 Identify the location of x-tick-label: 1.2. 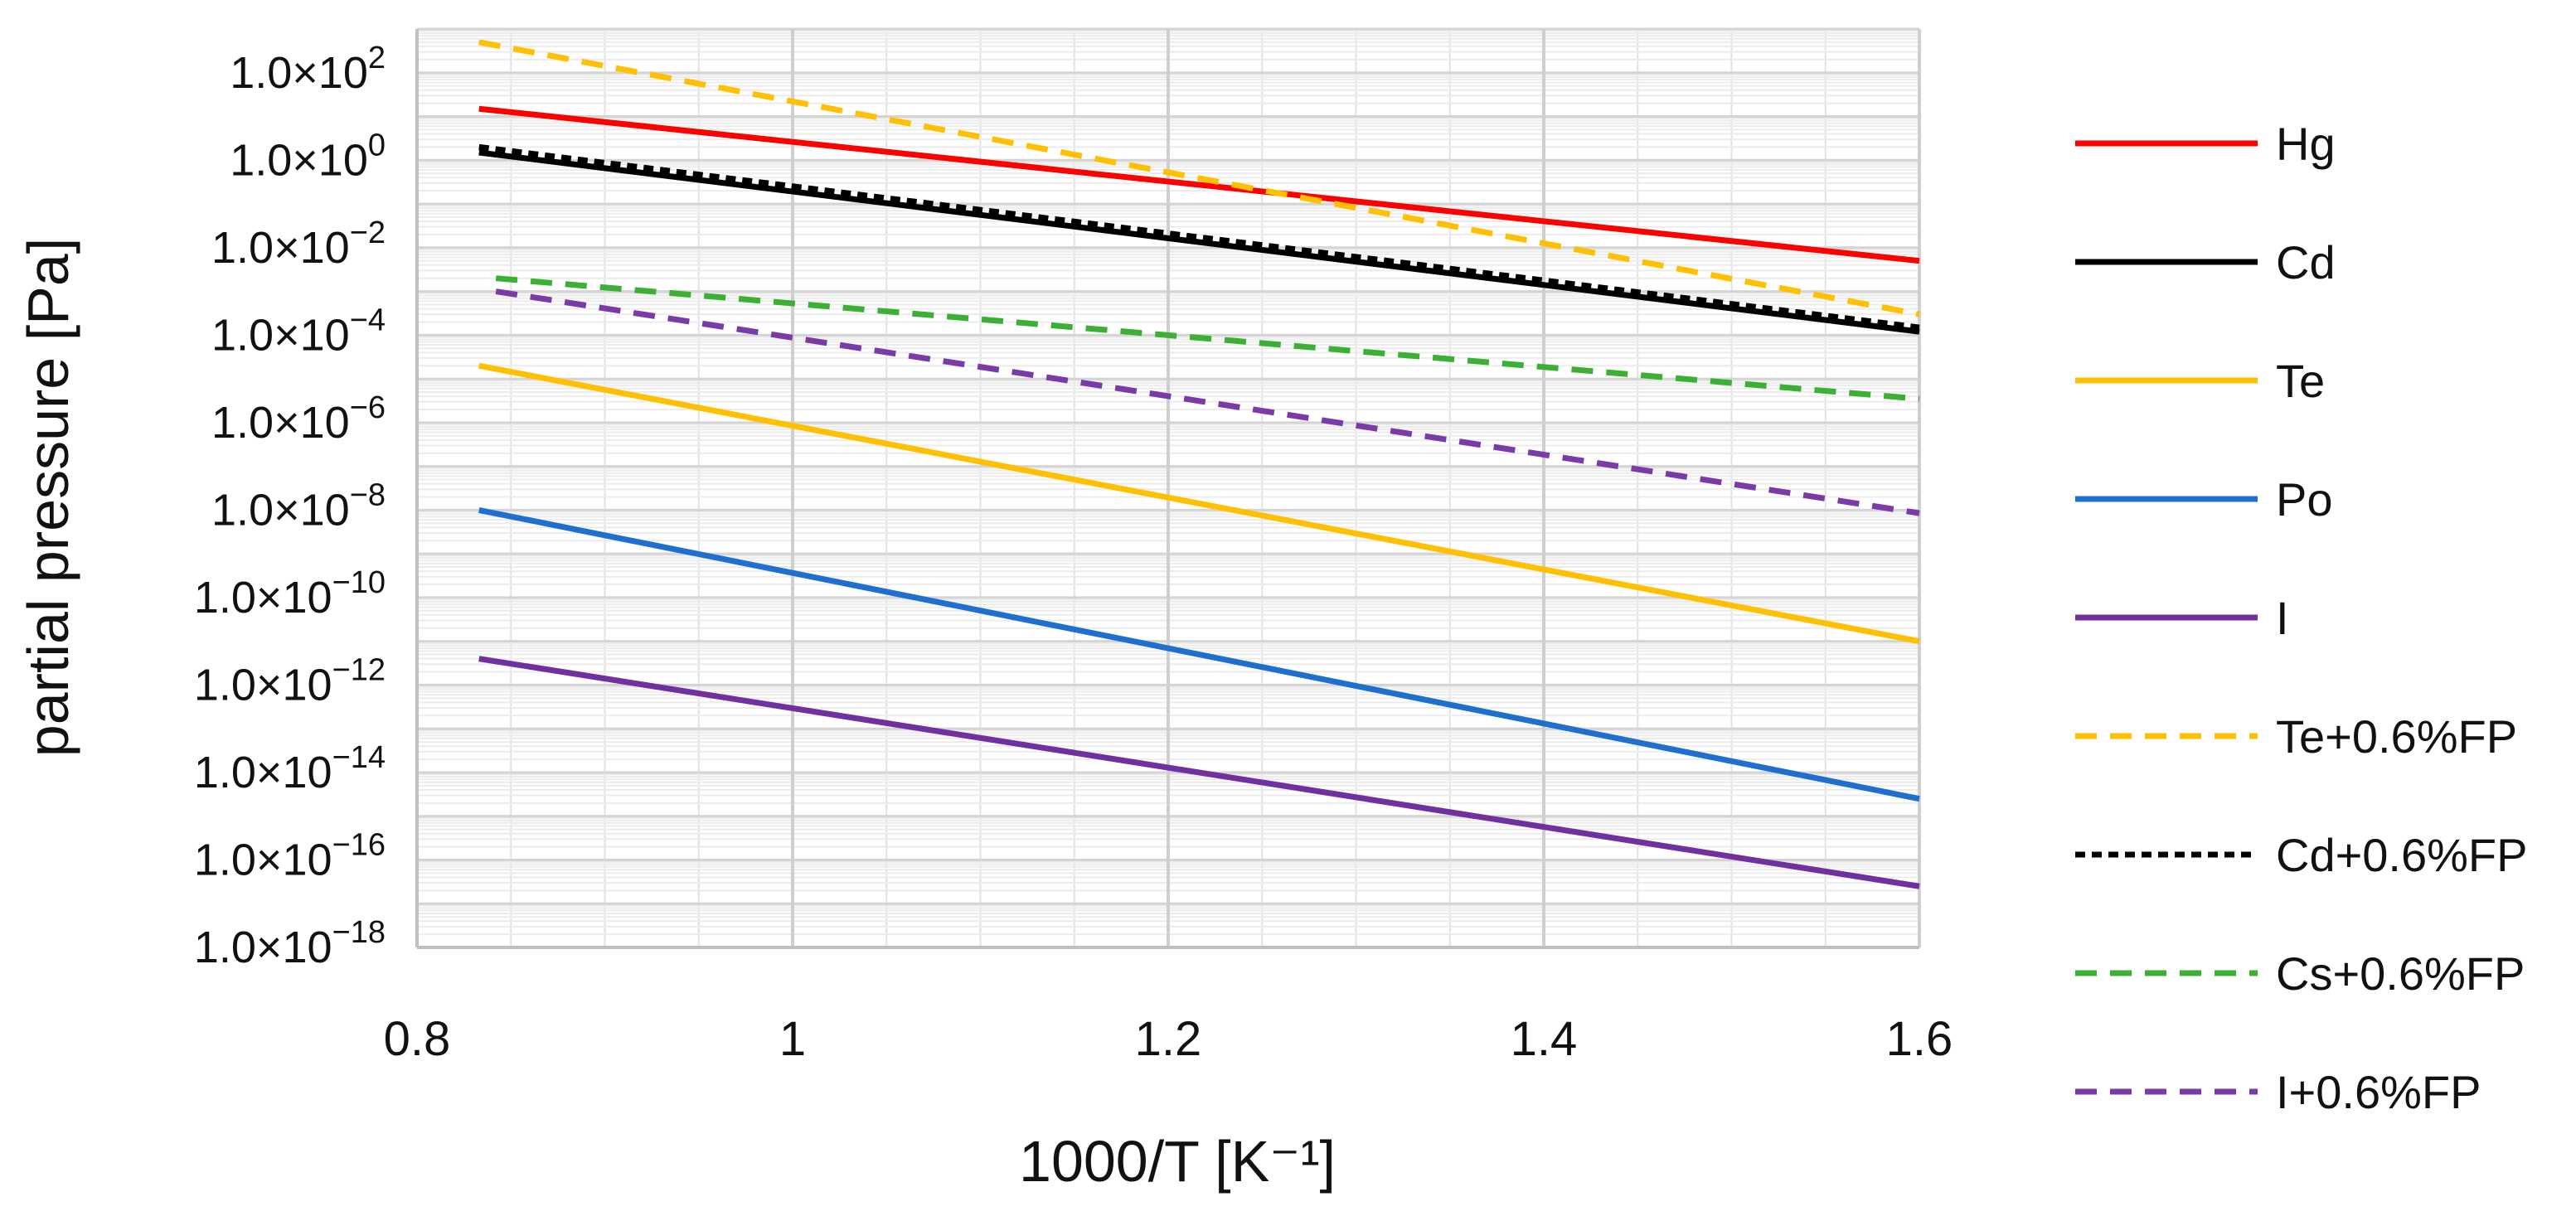
(1168, 1039).